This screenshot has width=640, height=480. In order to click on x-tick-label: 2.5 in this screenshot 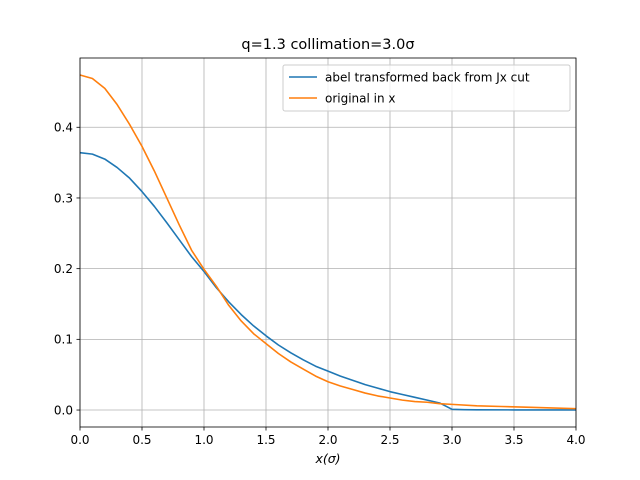, I will do `click(389, 440)`.